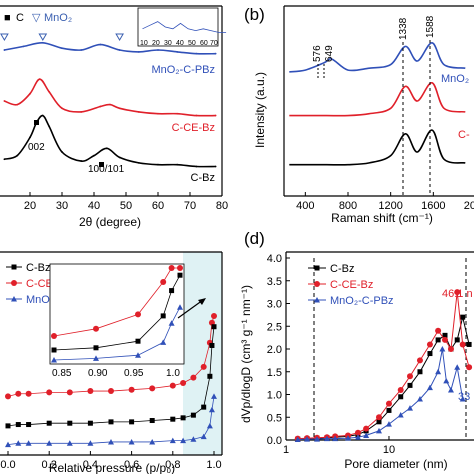 The height and width of the screenshot is (474, 474). What do you see at coordinates (111, 356) in the screenshot?
I see `isotherm-line-c-ce-bz` at bounding box center [111, 356].